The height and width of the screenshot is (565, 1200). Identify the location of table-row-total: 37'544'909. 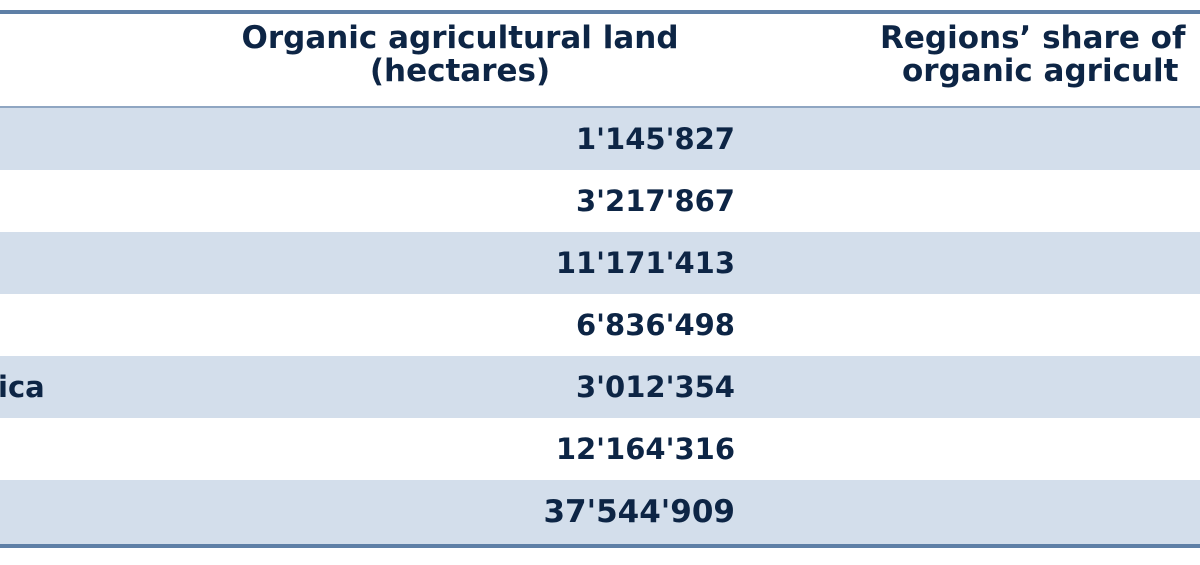
(600, 512).